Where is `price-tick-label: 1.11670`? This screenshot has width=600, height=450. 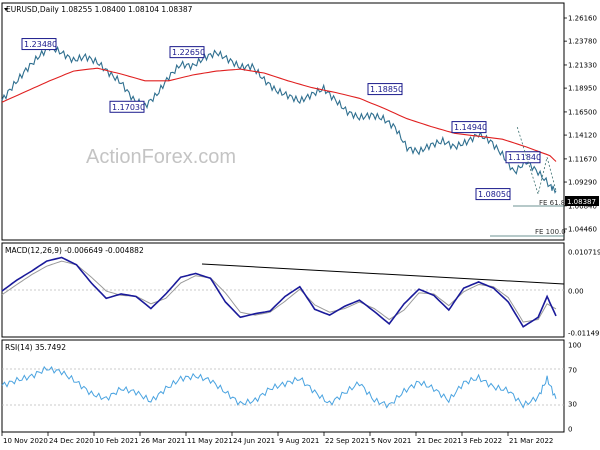 price-tick-label: 1.11670 is located at coordinates (582, 159).